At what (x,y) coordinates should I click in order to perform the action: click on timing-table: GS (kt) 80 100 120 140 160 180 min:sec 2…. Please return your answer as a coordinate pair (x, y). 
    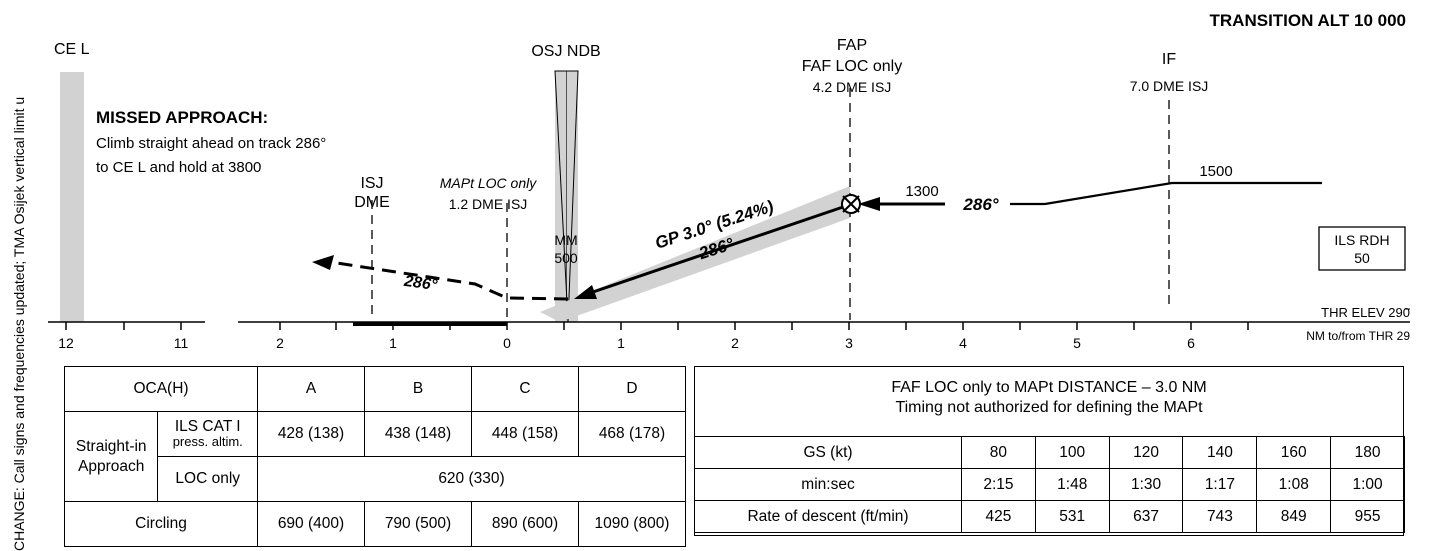
    Looking at the image, I should click on (1049, 484).